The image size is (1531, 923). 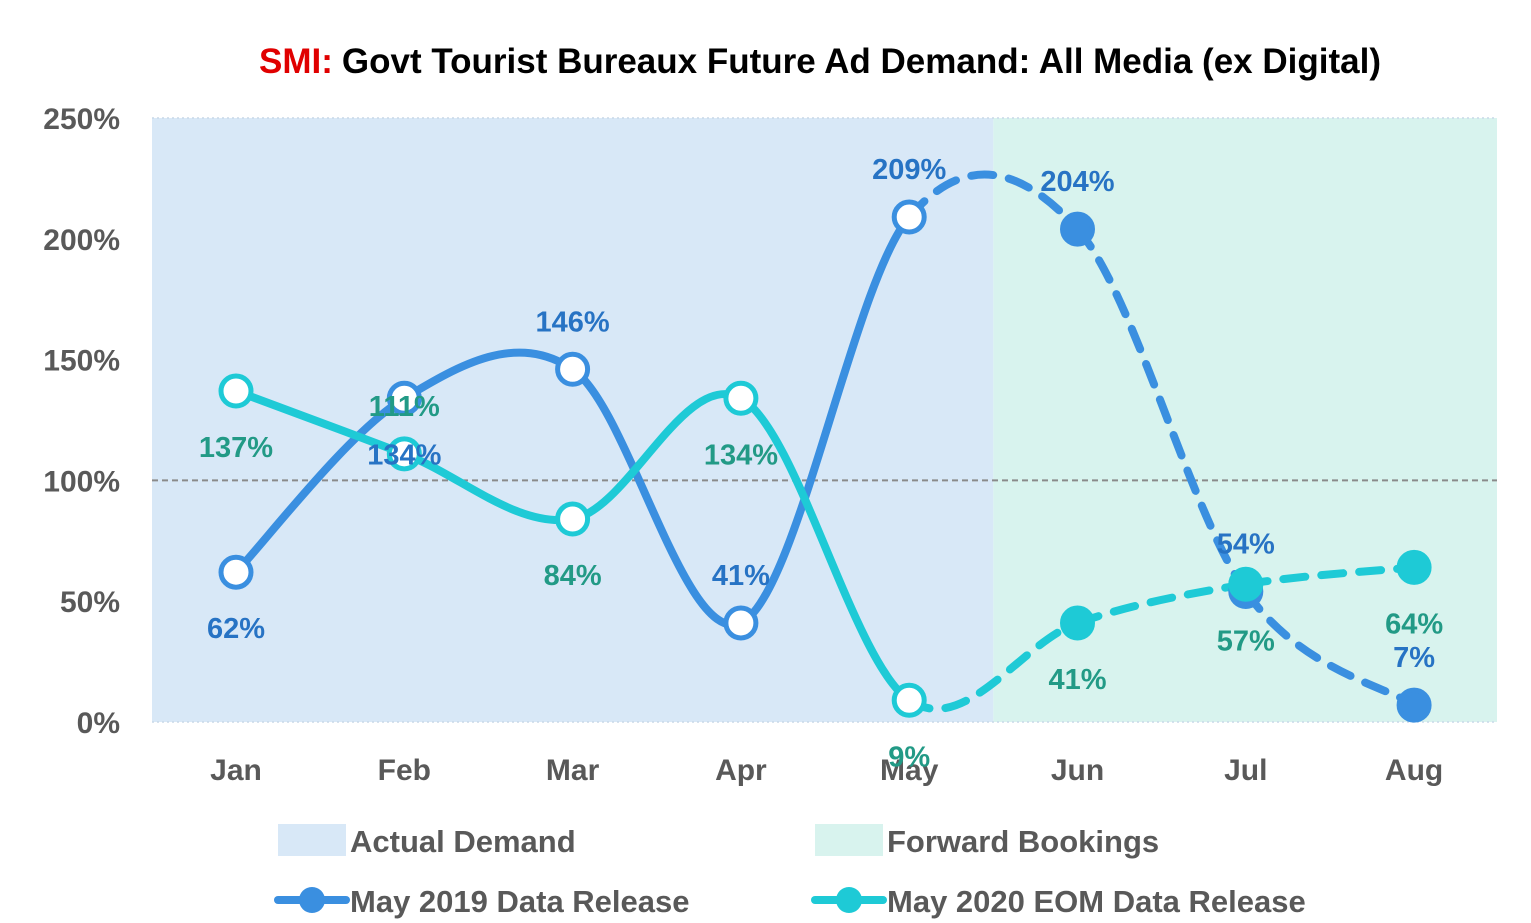 What do you see at coordinates (909, 170) in the screenshot?
I see `series-1-data-label: 209%` at bounding box center [909, 170].